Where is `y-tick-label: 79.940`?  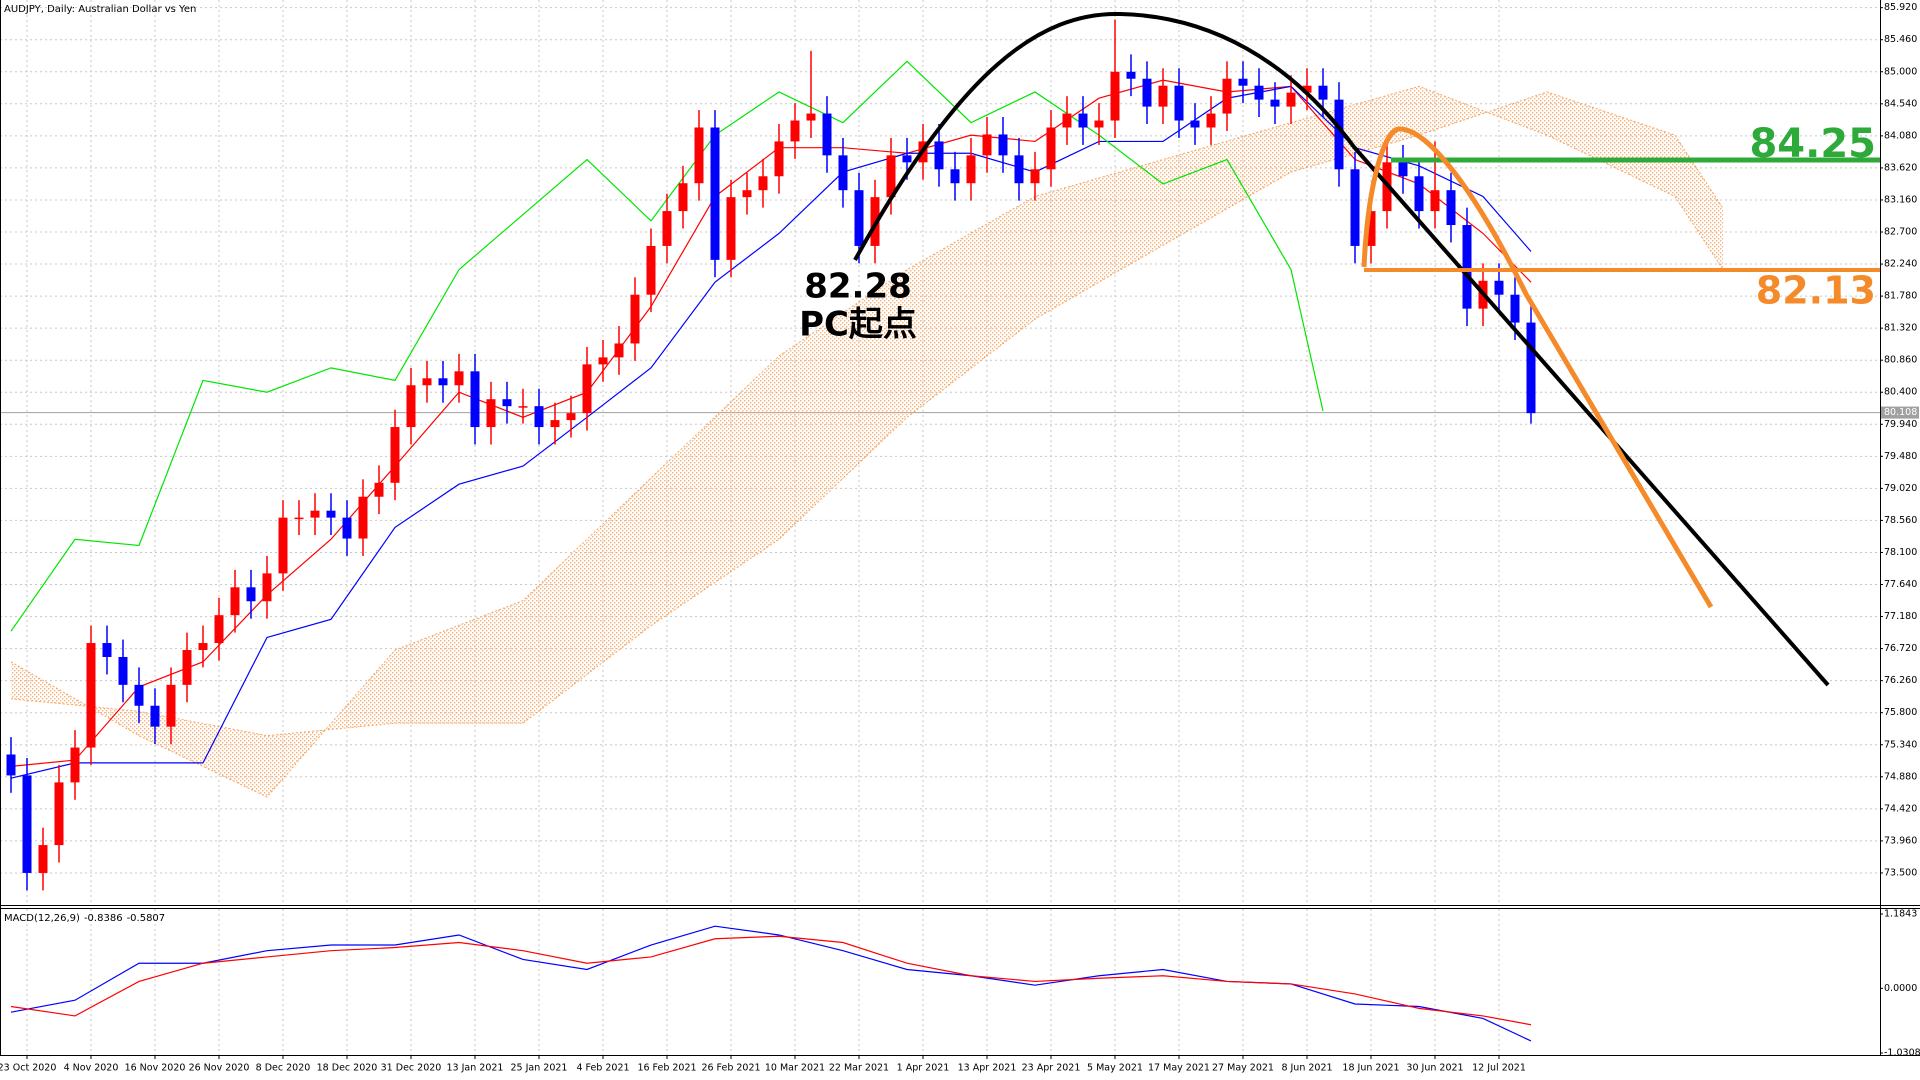 y-tick-label: 79.940 is located at coordinates (1900, 424).